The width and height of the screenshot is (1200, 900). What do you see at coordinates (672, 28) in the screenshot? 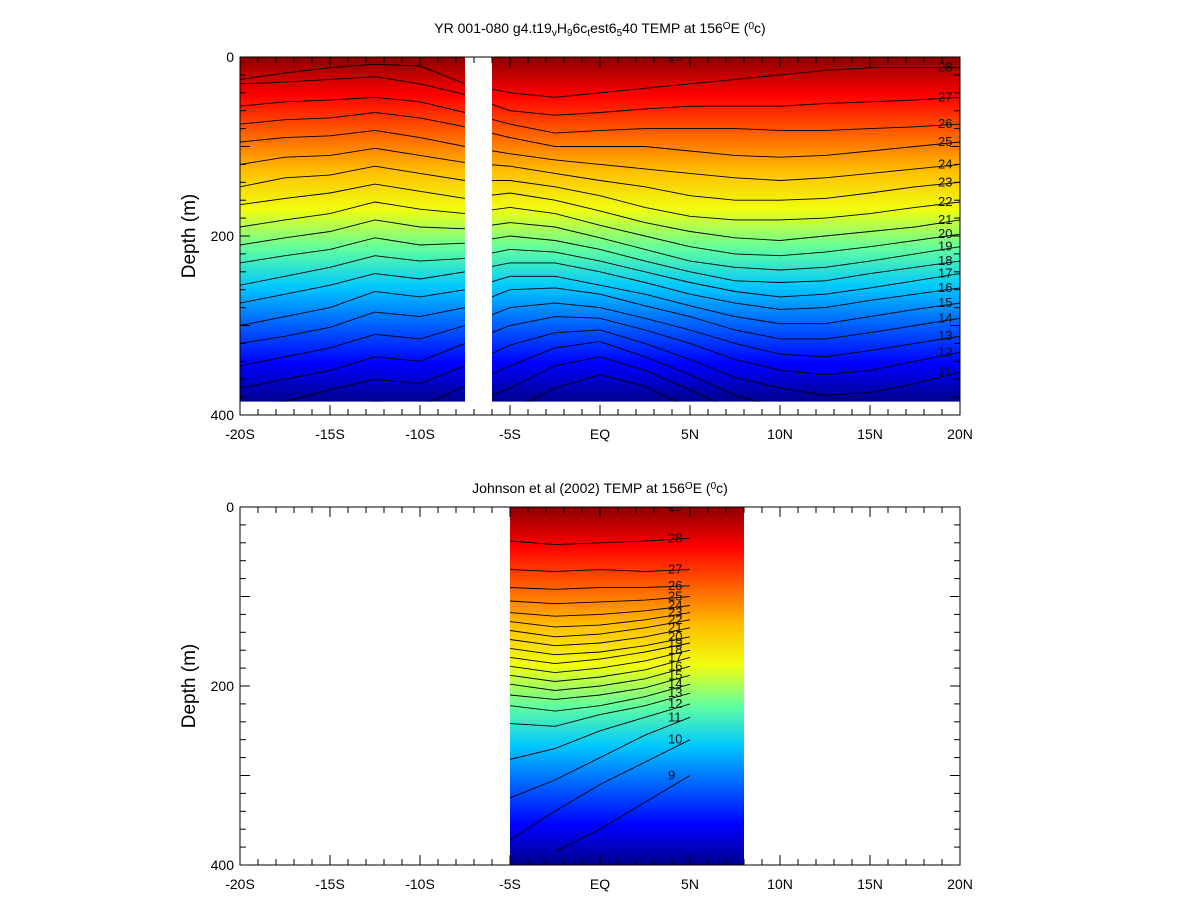
I see `title-part: 40 TEMP at 156` at bounding box center [672, 28].